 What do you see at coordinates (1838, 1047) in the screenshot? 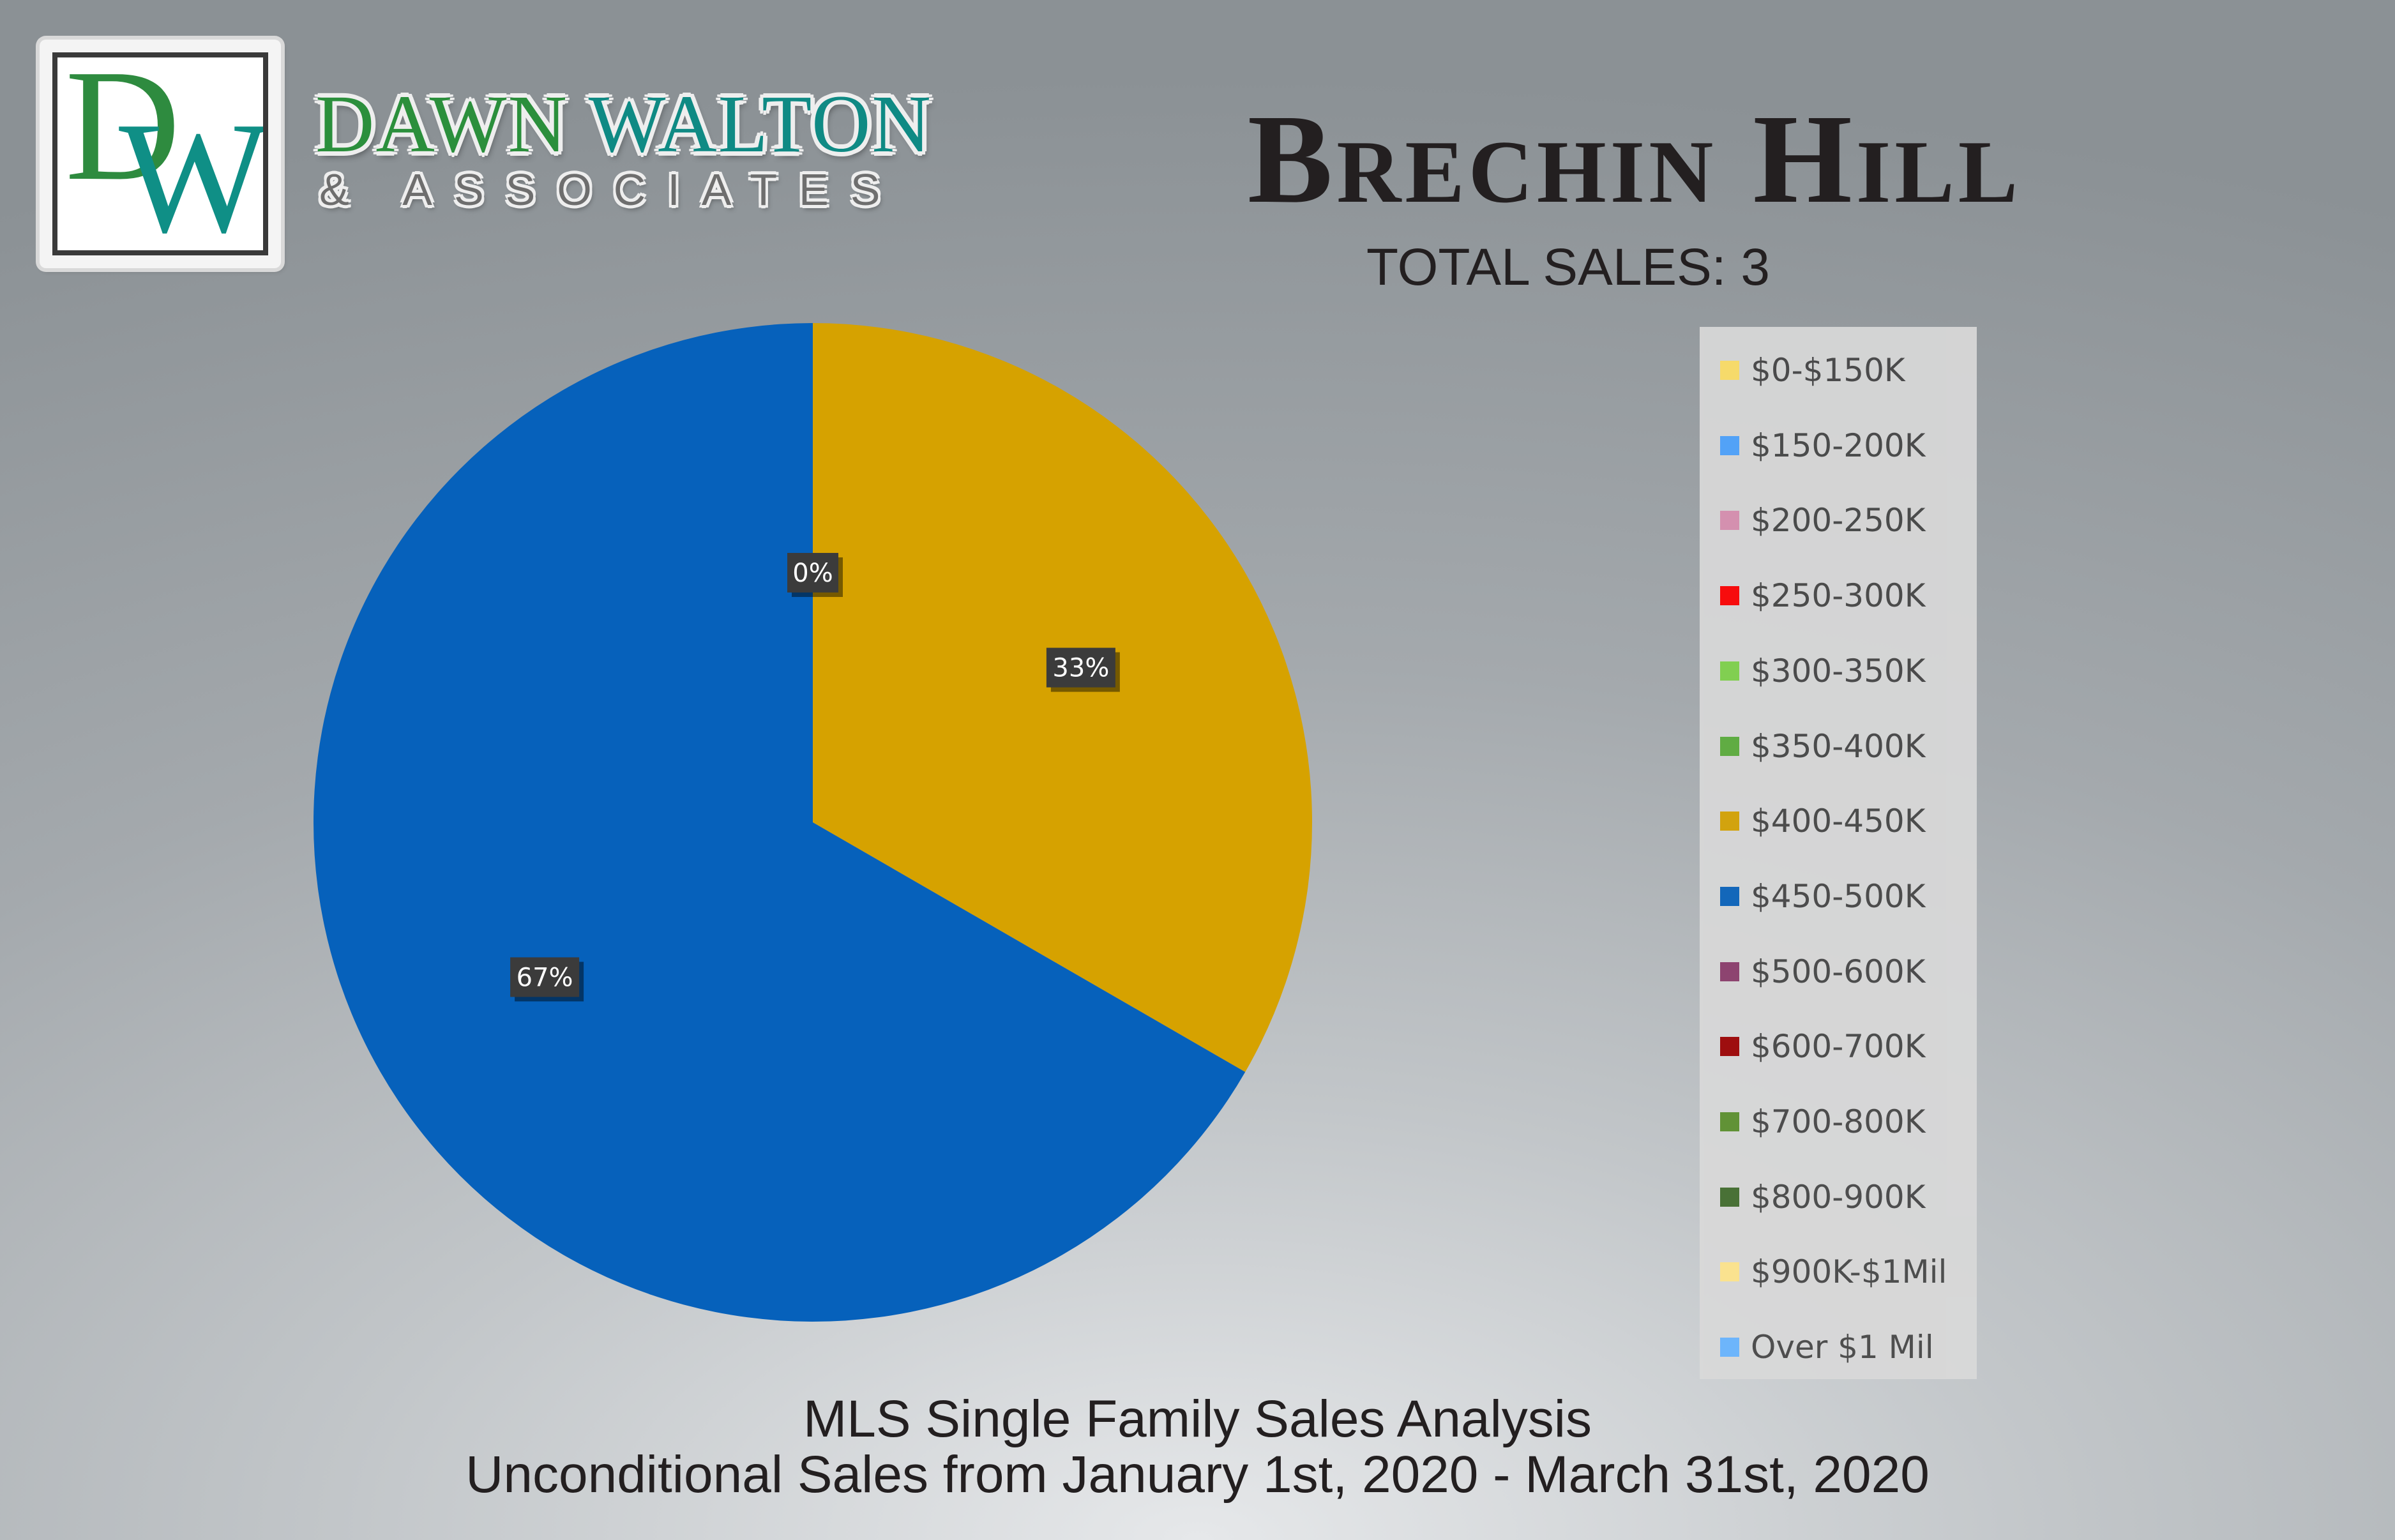
I see `legend-label: $600-700K` at bounding box center [1838, 1047].